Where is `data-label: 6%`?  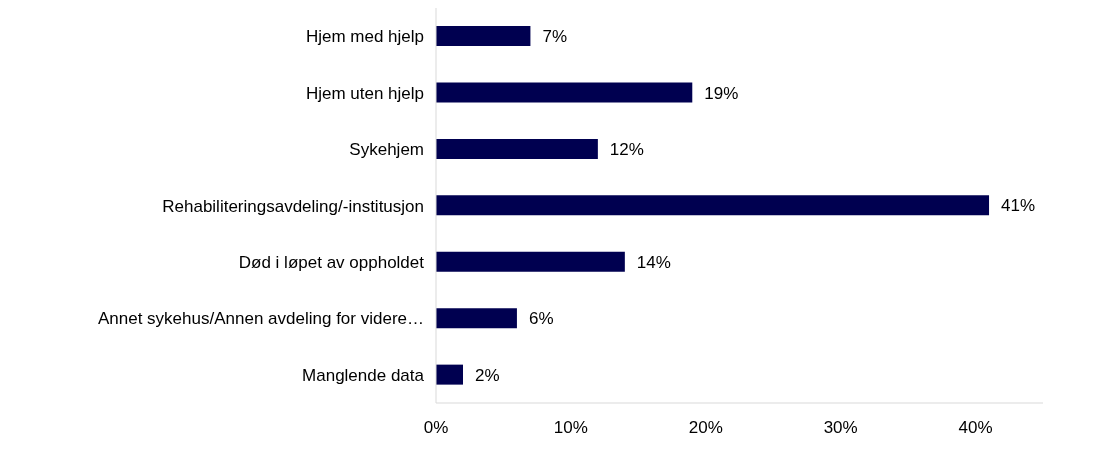
data-label: 6% is located at coordinates (541, 319).